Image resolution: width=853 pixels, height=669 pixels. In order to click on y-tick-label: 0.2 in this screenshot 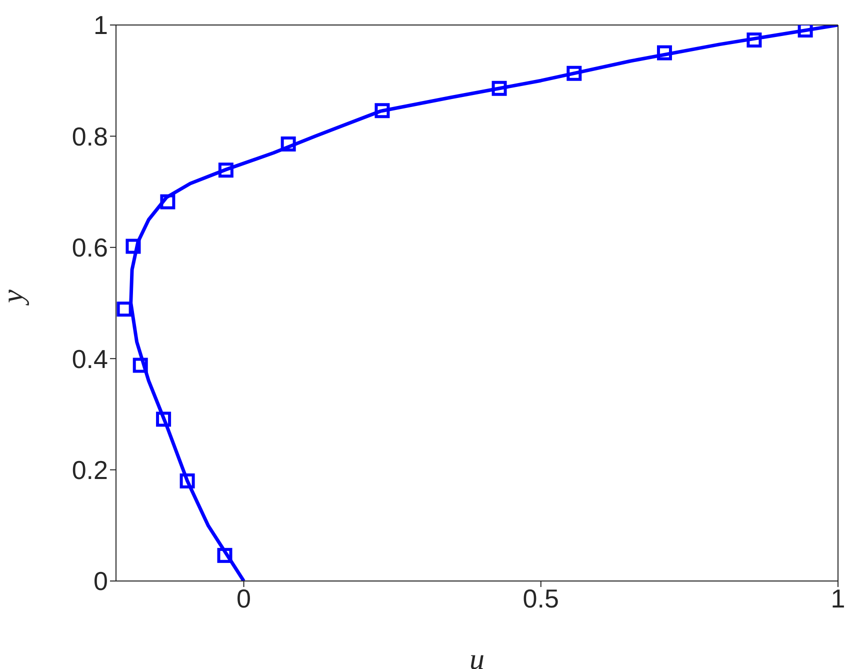, I will do `click(90, 470)`.